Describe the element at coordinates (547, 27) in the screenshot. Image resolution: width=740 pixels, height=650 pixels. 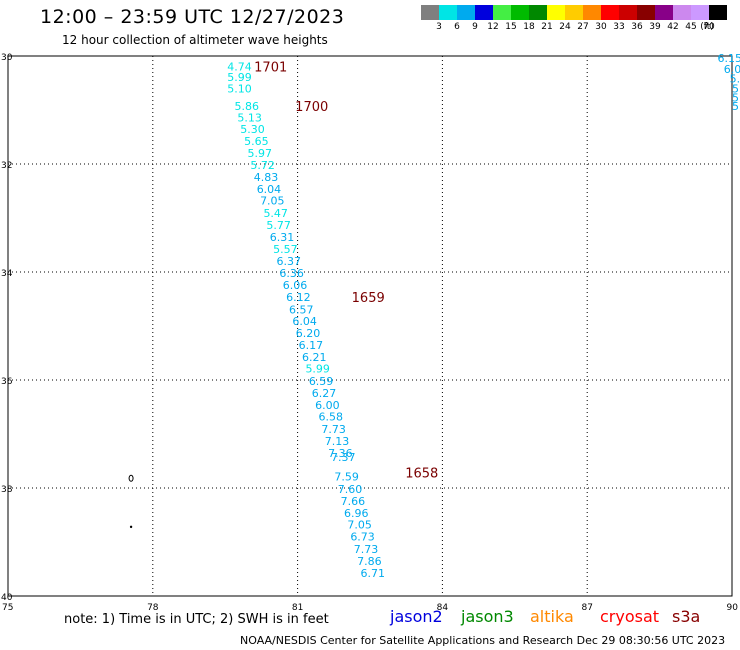
I see `scale-label: 21` at that location.